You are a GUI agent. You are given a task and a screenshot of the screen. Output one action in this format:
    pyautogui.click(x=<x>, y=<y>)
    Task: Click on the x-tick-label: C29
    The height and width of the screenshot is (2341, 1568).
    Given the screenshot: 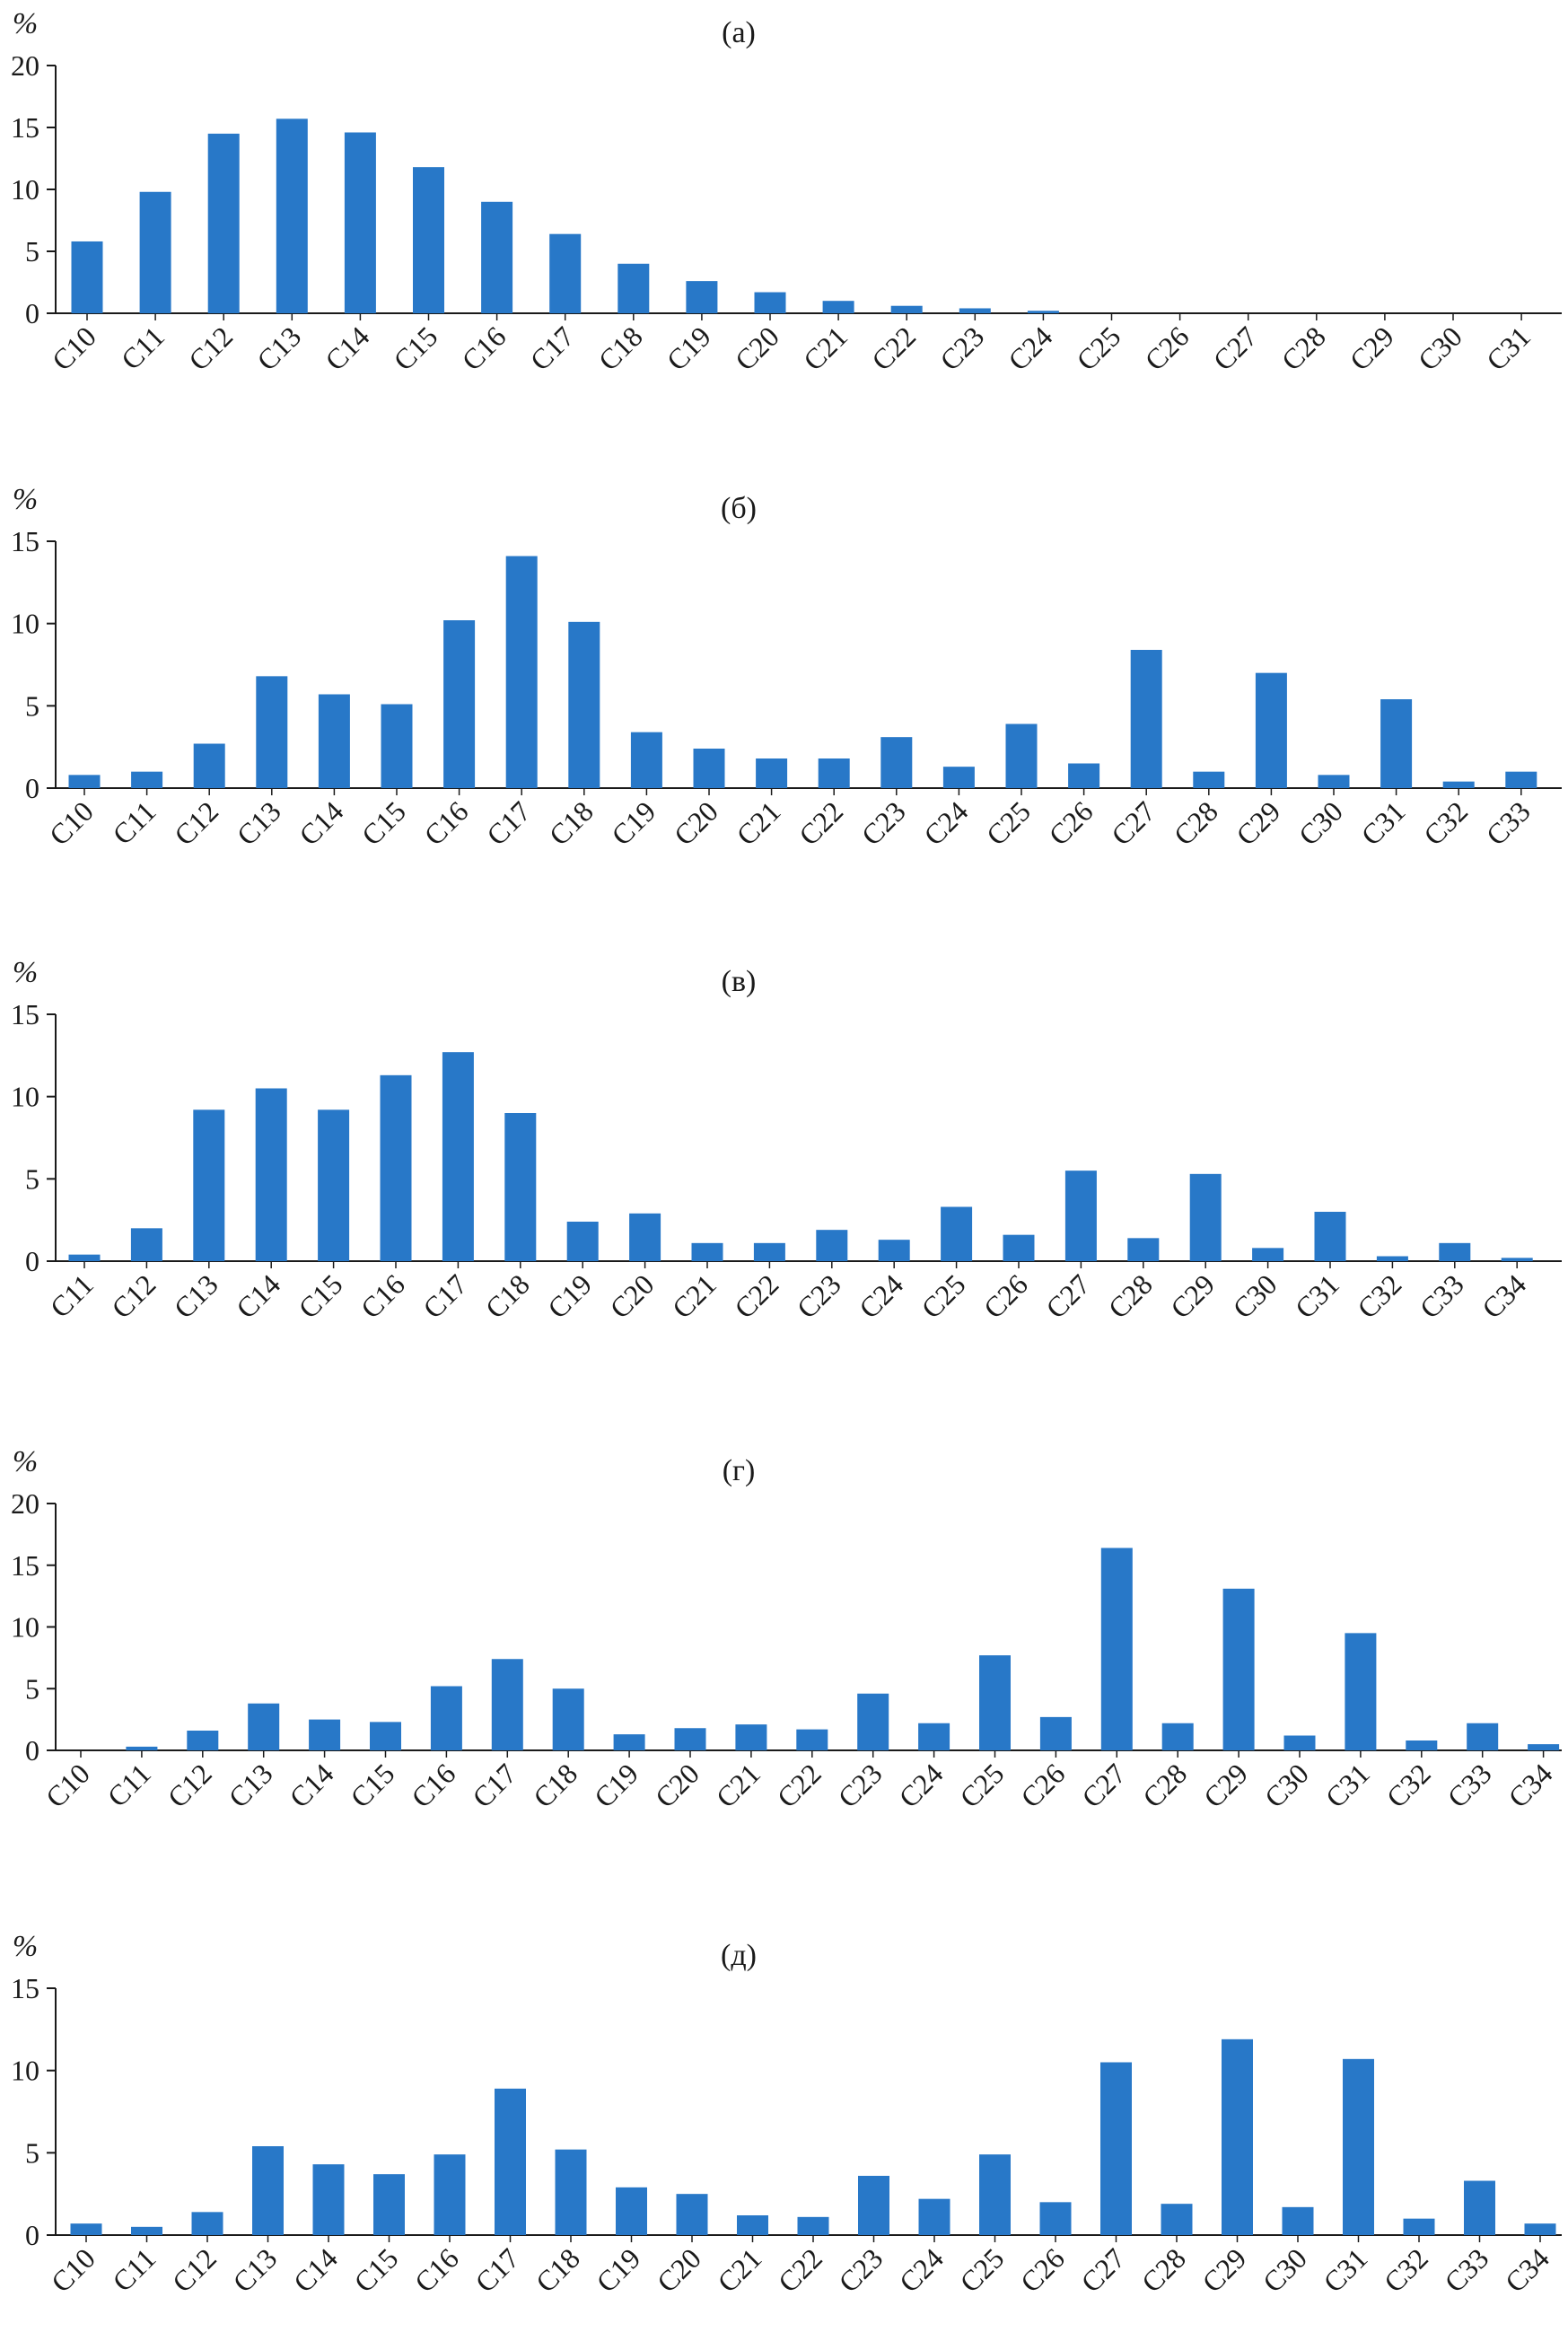 What is the action you would take?
    pyautogui.click(x=1372, y=348)
    